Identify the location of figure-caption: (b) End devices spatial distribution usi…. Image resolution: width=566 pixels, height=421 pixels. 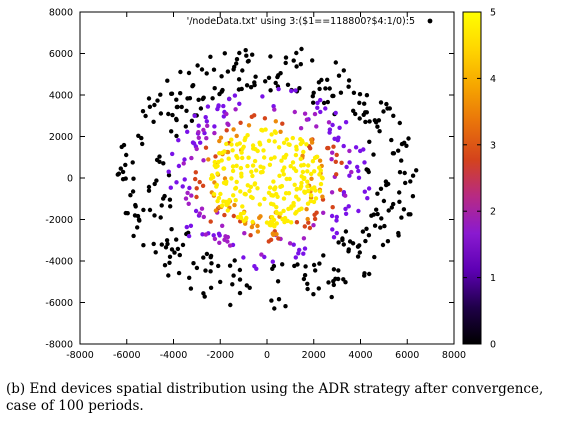
(275, 397).